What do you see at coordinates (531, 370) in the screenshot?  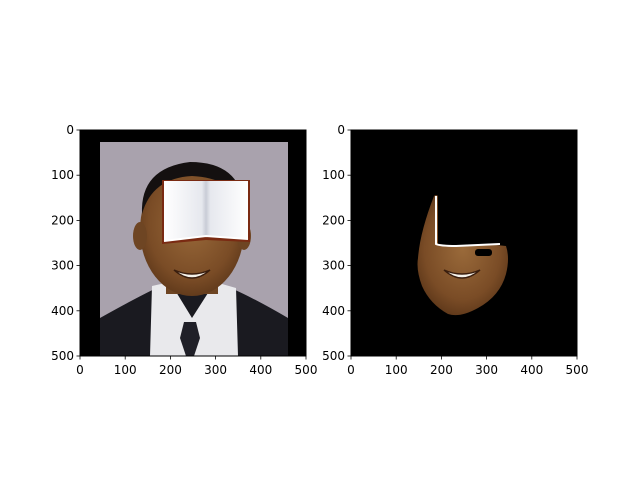 I see `right-xtick-label: 400` at bounding box center [531, 370].